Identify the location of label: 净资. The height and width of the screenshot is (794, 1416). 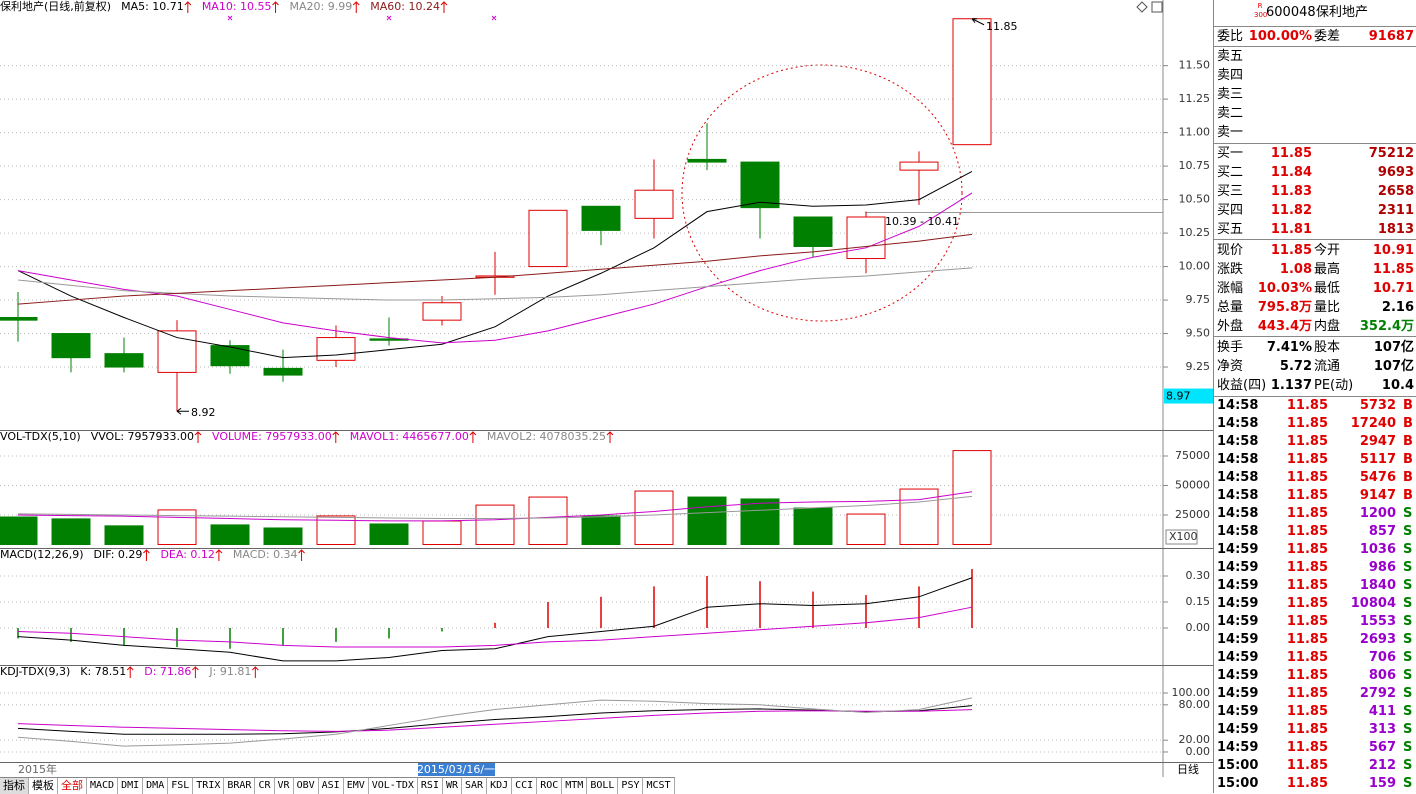
(1230, 366).